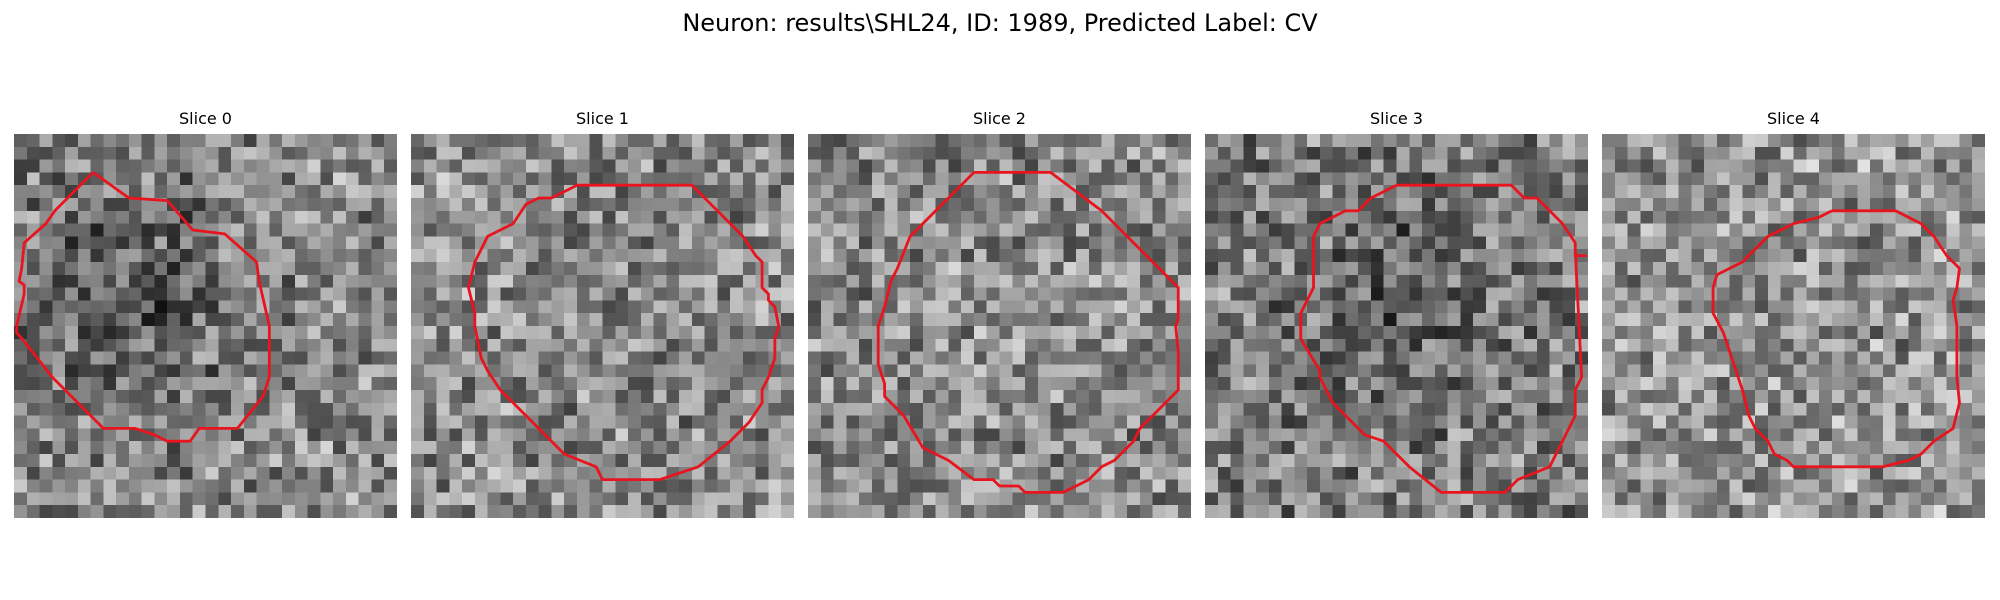 This screenshot has height=600, width=2000. Describe the element at coordinates (1396, 118) in the screenshot. I see `slice-title-3: Slice 3` at that location.